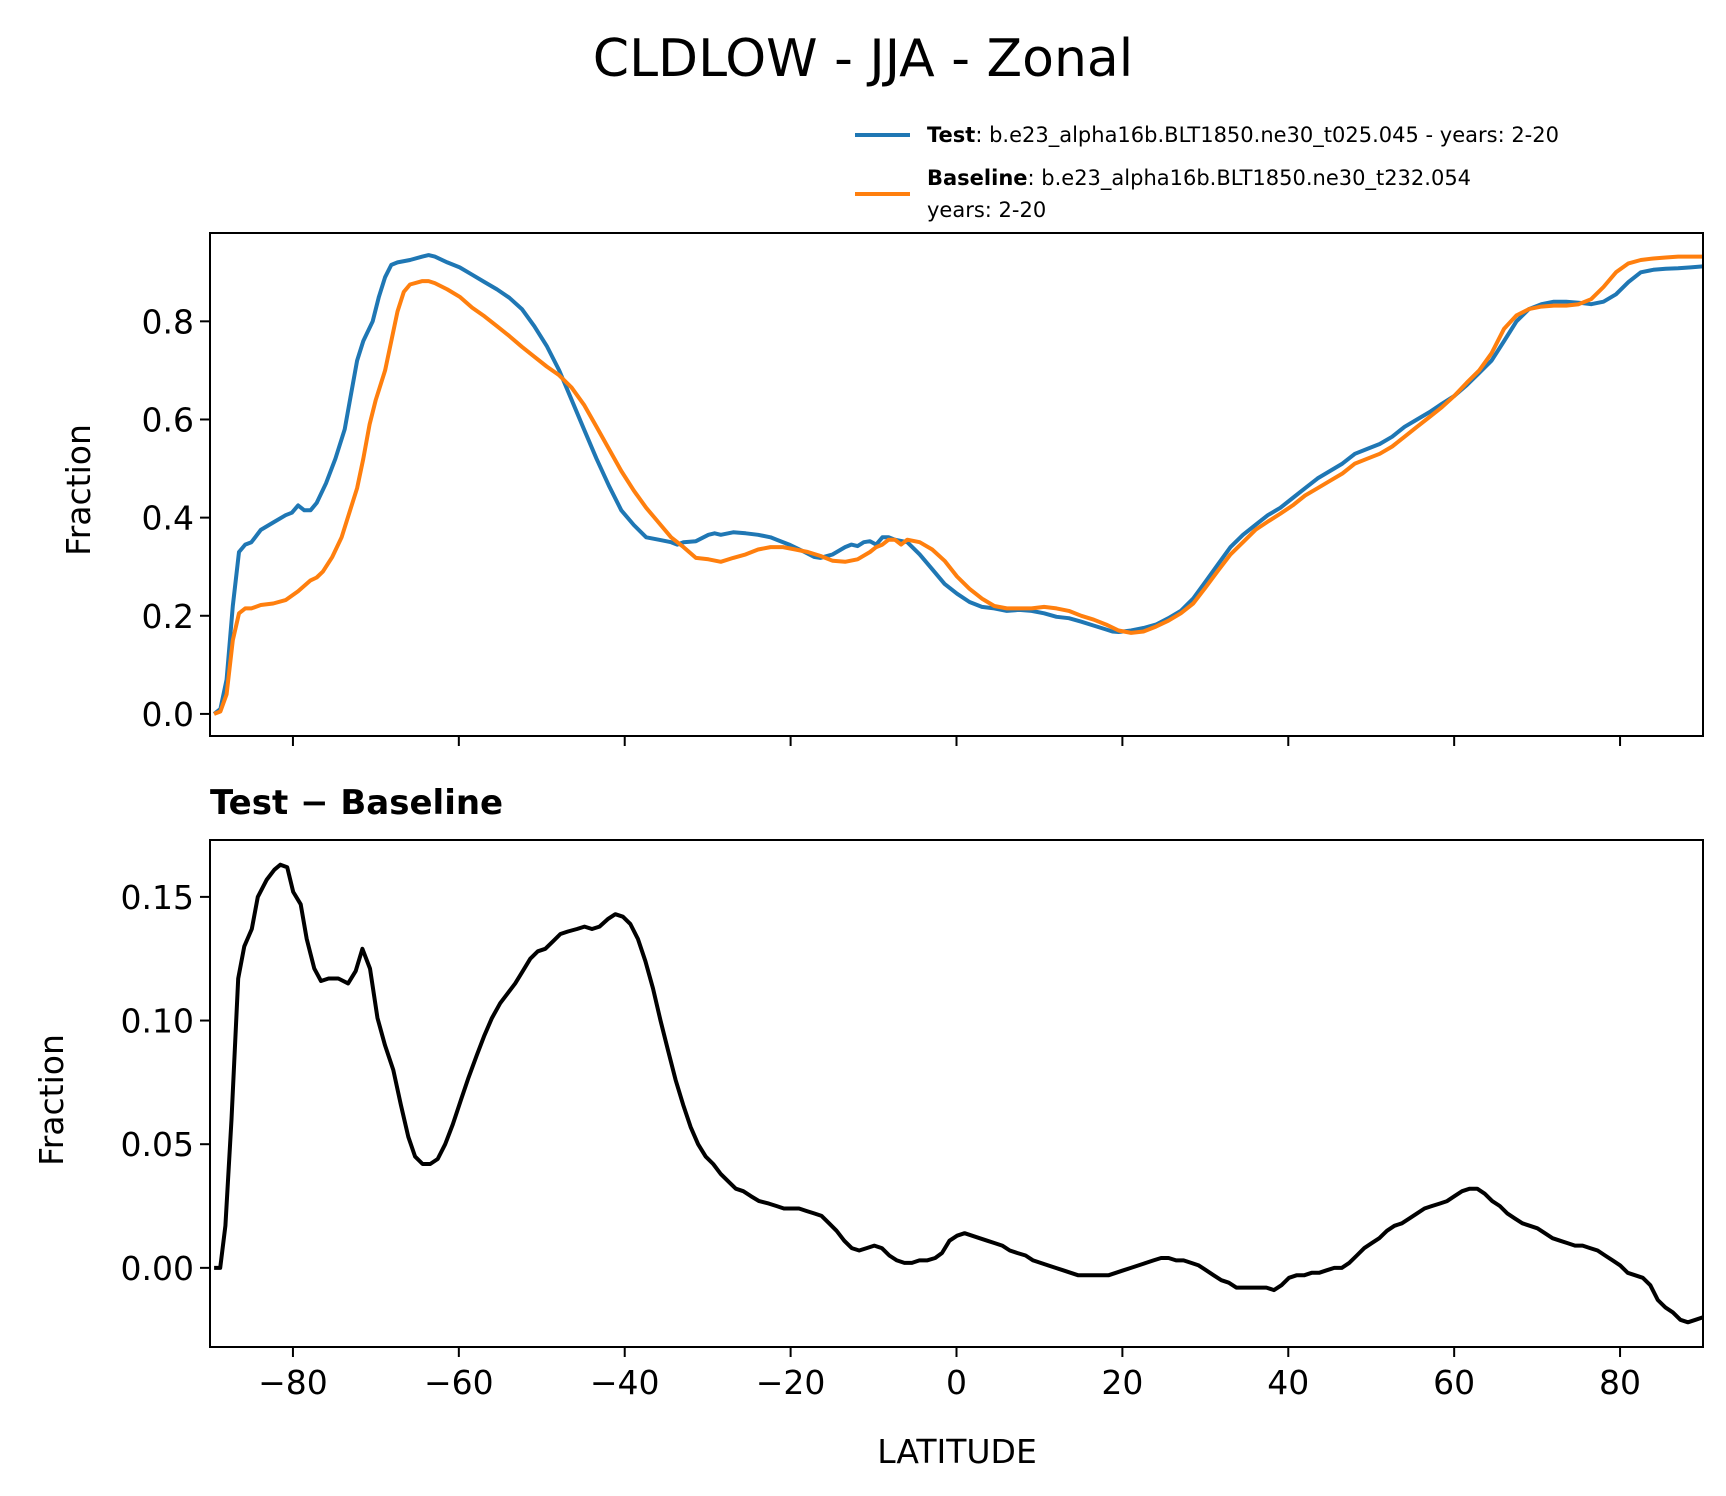 The width and height of the screenshot is (1726, 1496). What do you see at coordinates (1288, 1382) in the screenshot?
I see `bottom-xtick-label: 40` at bounding box center [1288, 1382].